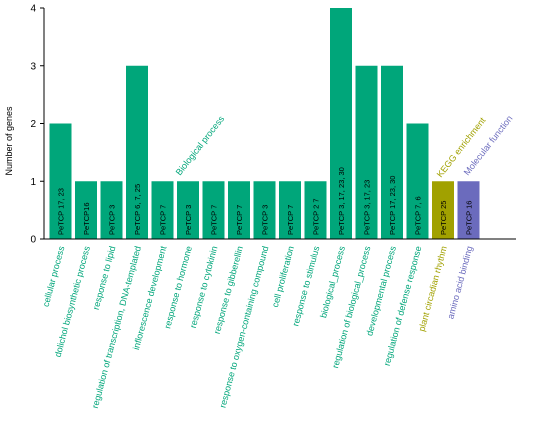 The width and height of the screenshot is (550, 426). Describe the element at coordinates (37, 125) in the screenshot. I see `y-ticks: 0 1 2 3 4` at that location.